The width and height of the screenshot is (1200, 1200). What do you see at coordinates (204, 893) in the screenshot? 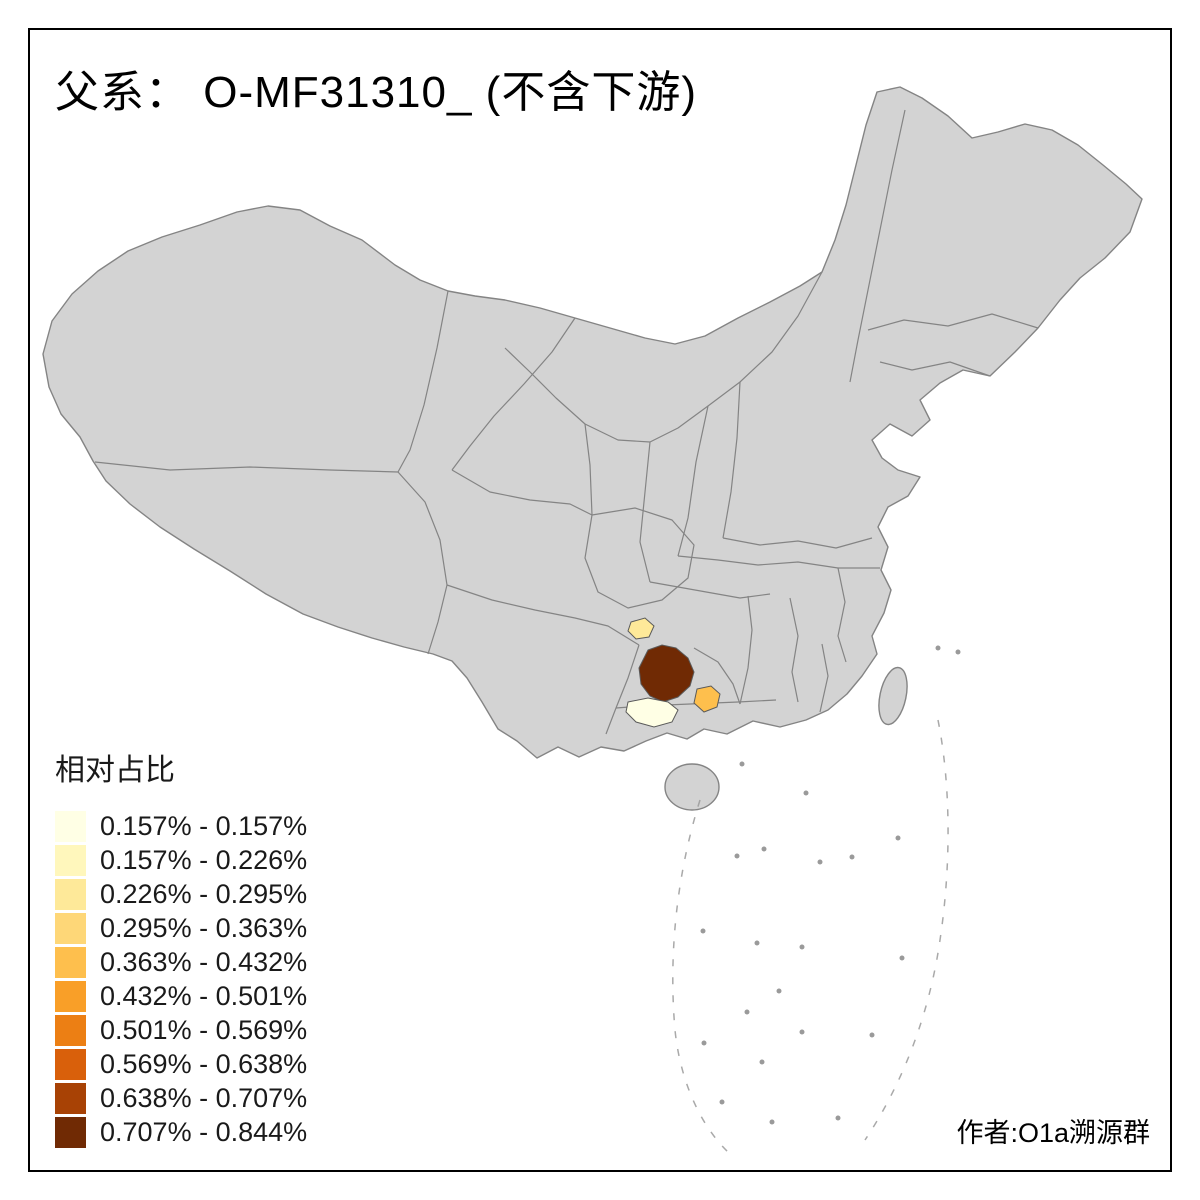
I see `legend-label: 0.226% - 0.295%` at bounding box center [204, 893].